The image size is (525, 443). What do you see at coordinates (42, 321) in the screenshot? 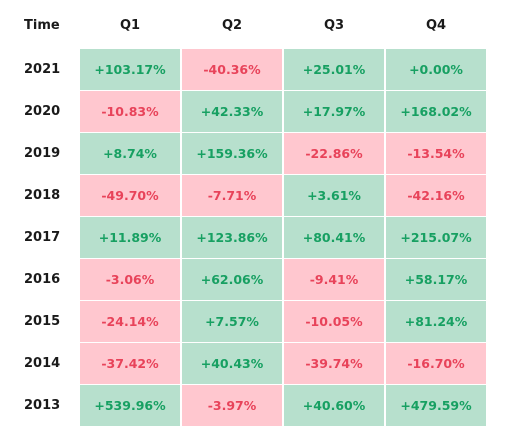
I see `row-year-label: 2015` at bounding box center [42, 321].